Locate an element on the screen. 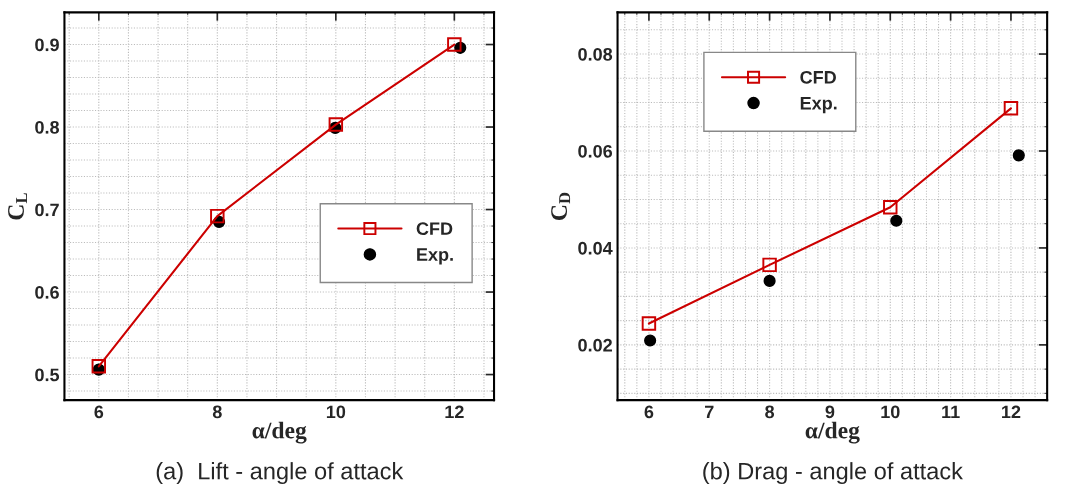 This screenshot has height=494, width=1074. y-tick-label: 0.04 is located at coordinates (595, 248).